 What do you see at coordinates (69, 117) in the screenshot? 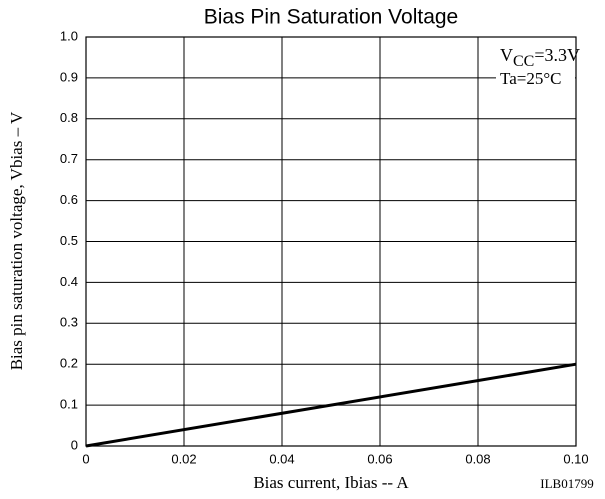
I see `y-tick-label: 0.8` at bounding box center [69, 117].